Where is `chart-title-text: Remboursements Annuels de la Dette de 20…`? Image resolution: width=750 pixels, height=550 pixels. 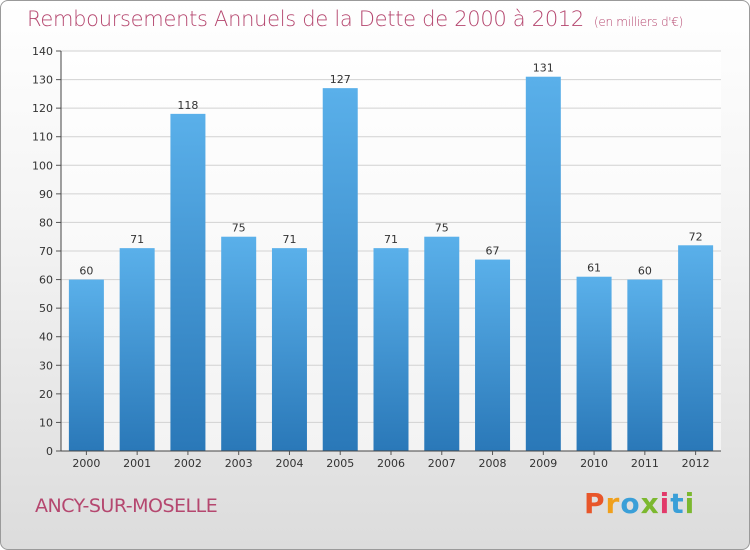 chart-title-text: Remboursements Annuels de la Dette de 20… is located at coordinates (305, 19).